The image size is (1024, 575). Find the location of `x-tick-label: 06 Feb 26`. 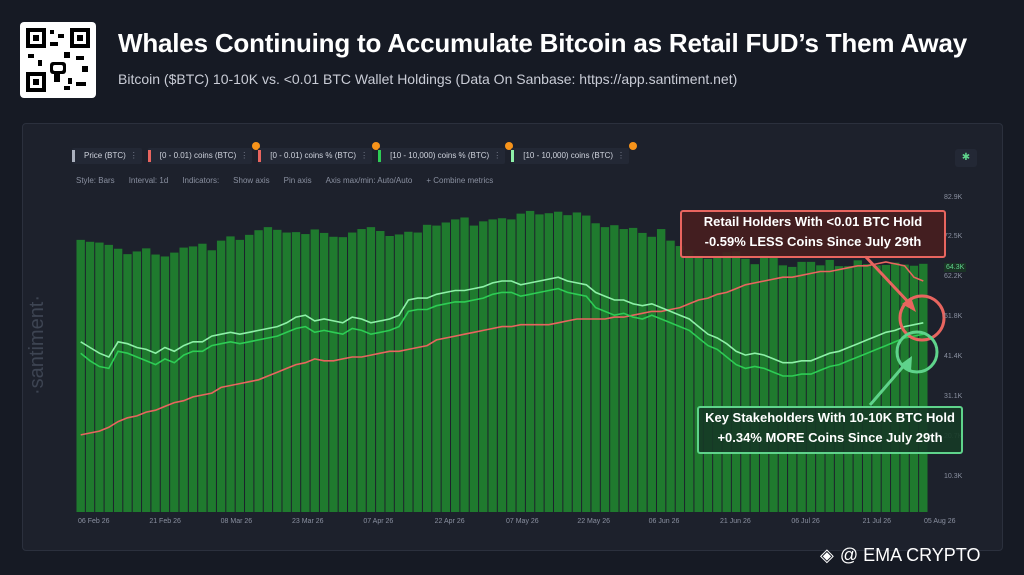

x-tick-label: 06 Feb 26 is located at coordinates (94, 521).